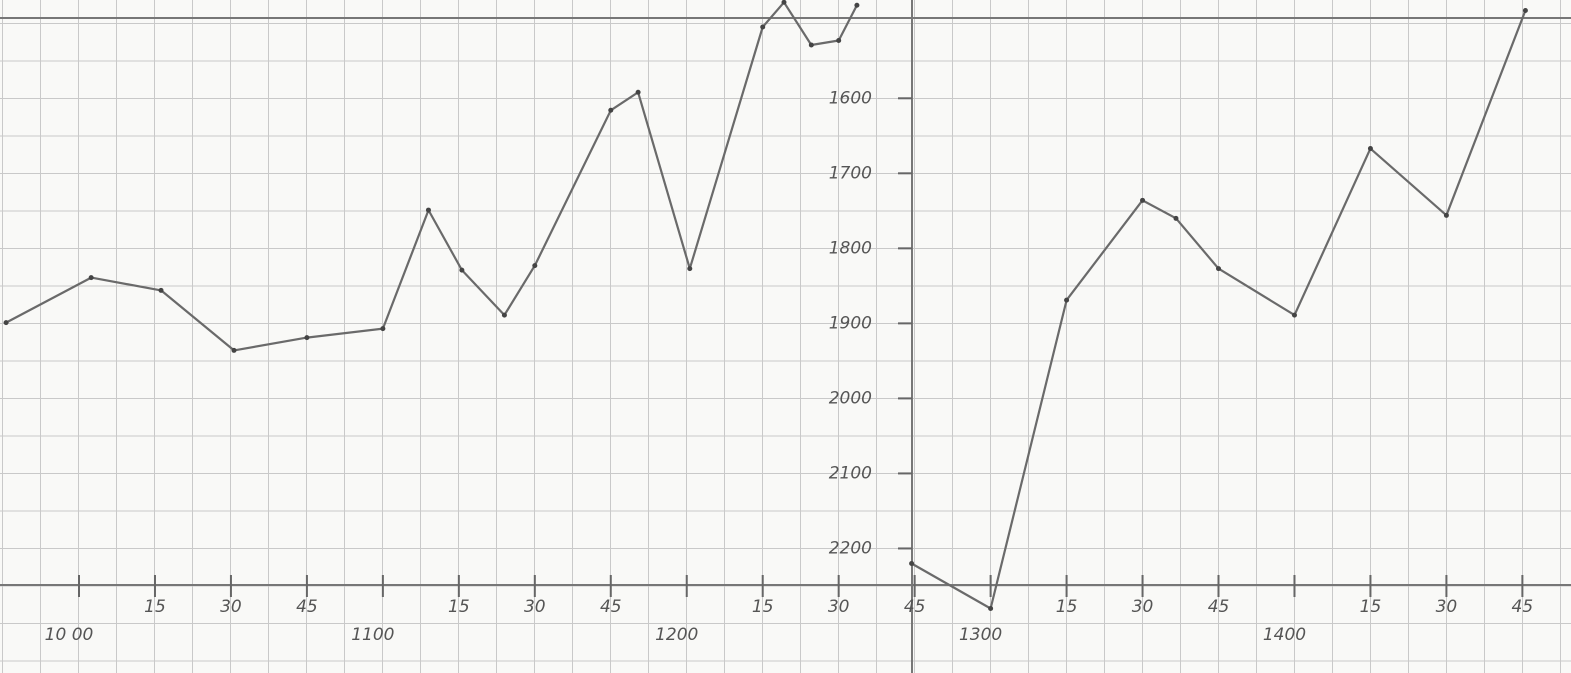 The width and height of the screenshot is (1571, 673). What do you see at coordinates (1284, 635) in the screenshot?
I see `x-tick-label: 1400` at bounding box center [1284, 635].